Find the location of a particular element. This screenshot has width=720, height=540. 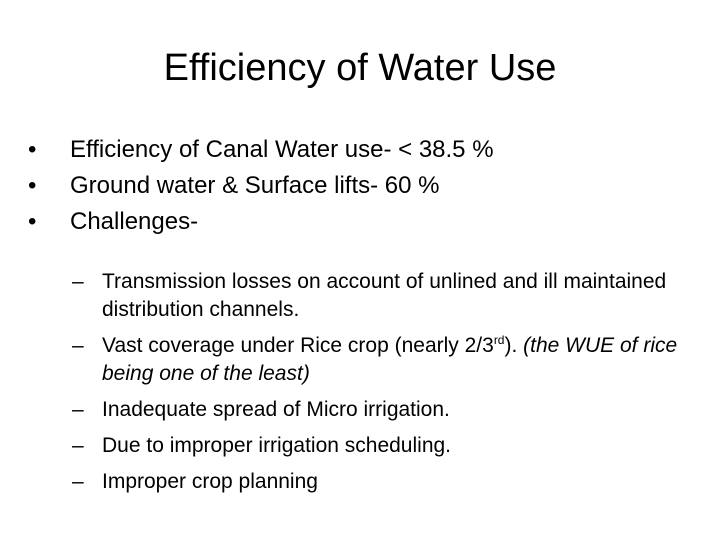

bullet-ground-water: • Ground water & Surface lifts- 60 % is located at coordinates (363, 186).